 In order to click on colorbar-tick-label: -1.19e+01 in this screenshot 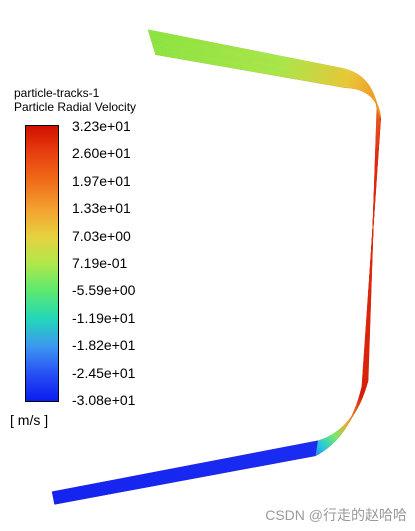, I will do `click(104, 317)`.